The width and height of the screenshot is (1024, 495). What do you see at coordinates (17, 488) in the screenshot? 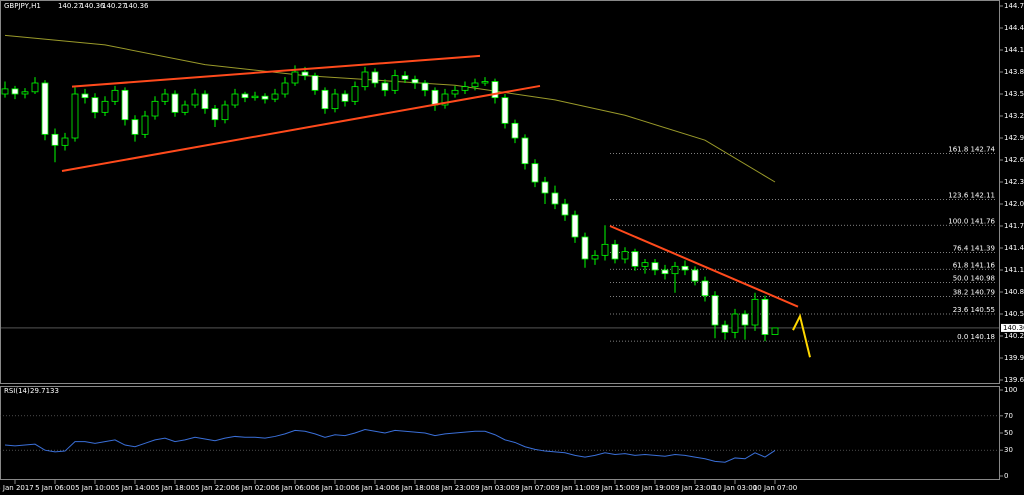
I see `x-tick-label: 5 Jan 2017` at bounding box center [17, 488].